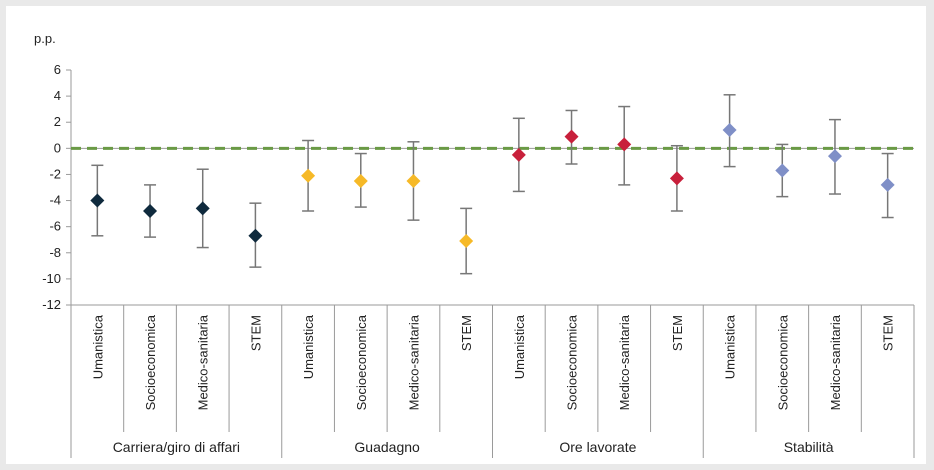  I want to click on y-tick-label: -4, so click(55, 200).